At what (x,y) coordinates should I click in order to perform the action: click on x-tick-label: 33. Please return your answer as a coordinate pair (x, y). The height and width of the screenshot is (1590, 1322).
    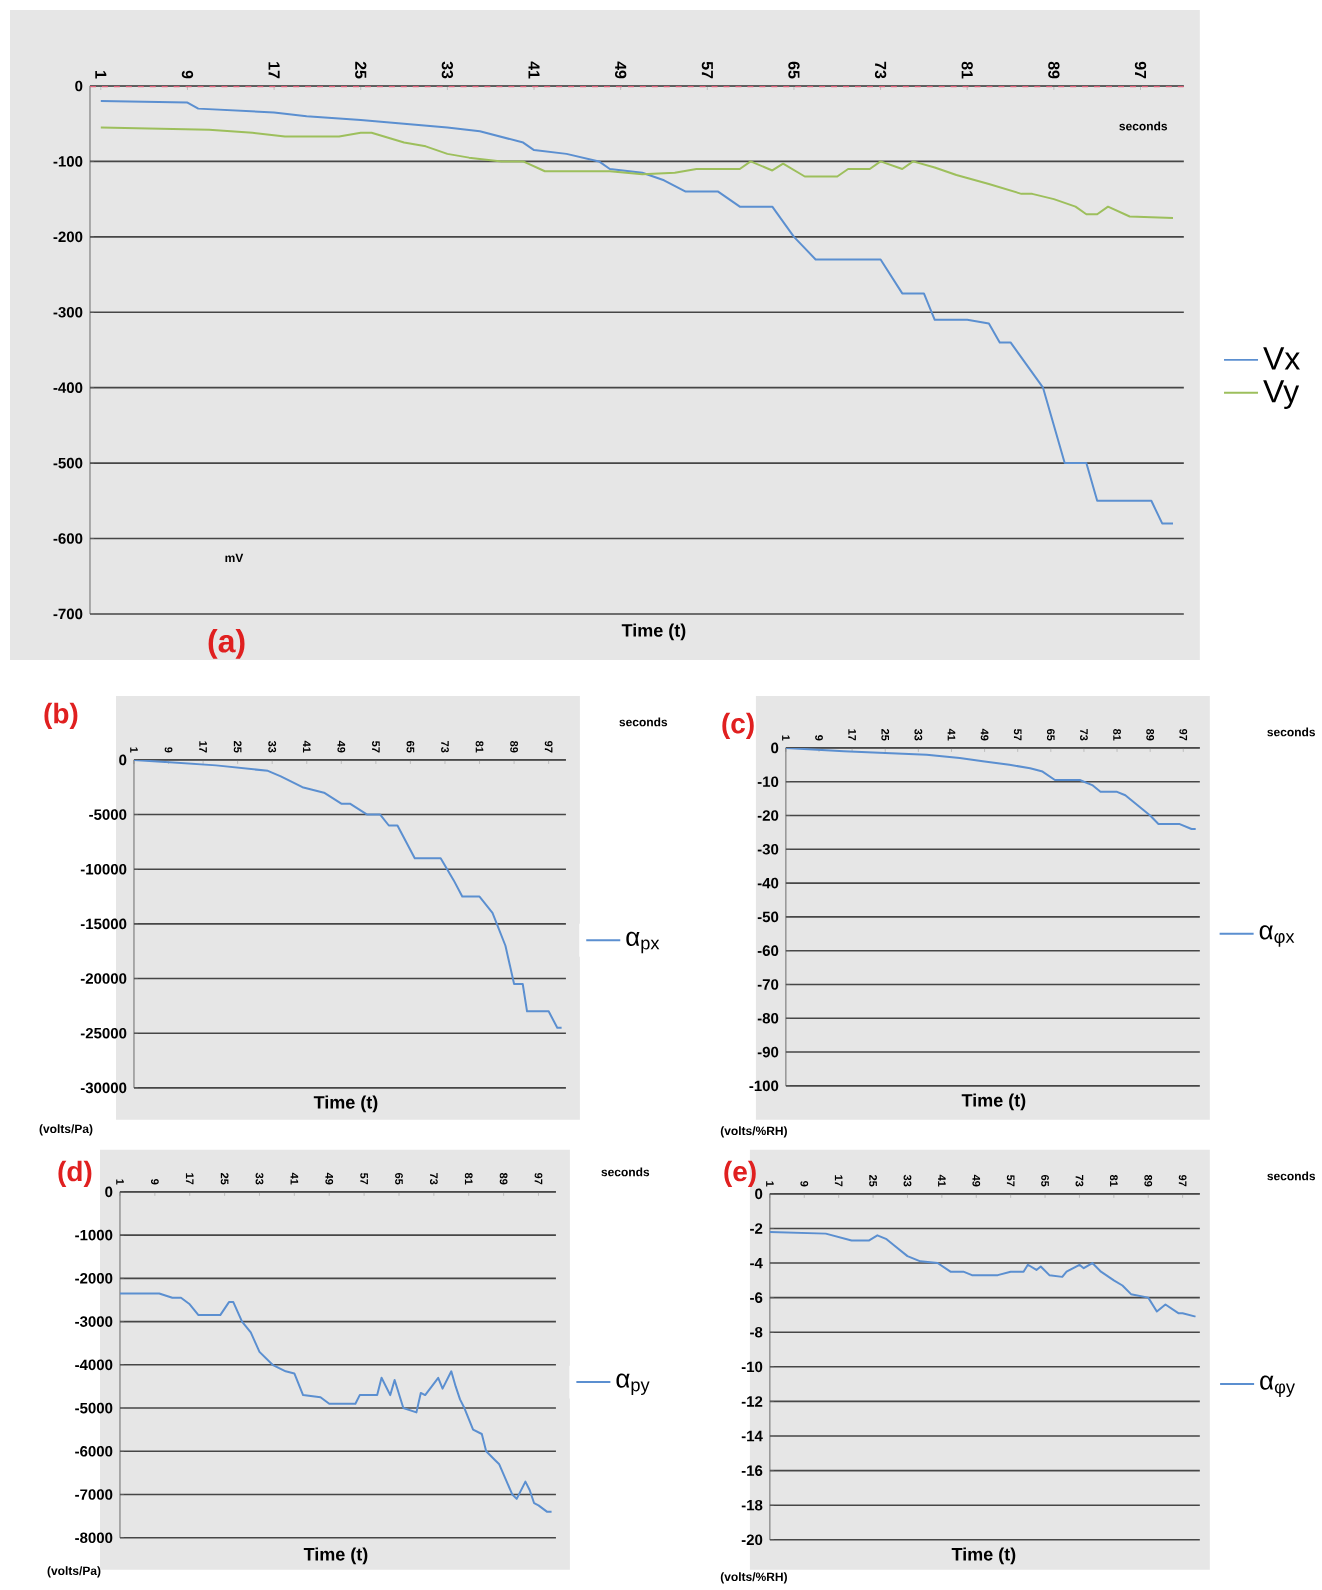
    Looking at the image, I should click on (447, 70).